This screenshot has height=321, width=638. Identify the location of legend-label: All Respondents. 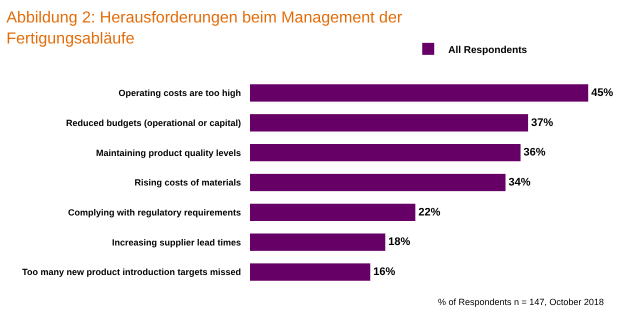
(488, 50).